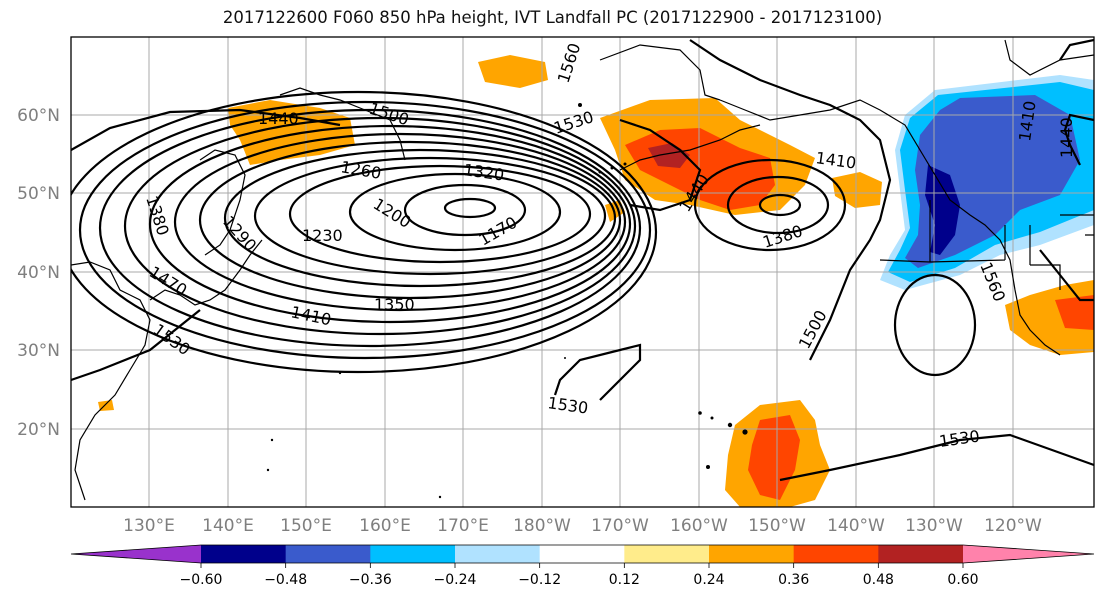 This screenshot has width=1105, height=601. Describe the element at coordinates (38, 351) in the screenshot. I see `lat-label: 30°N` at that location.